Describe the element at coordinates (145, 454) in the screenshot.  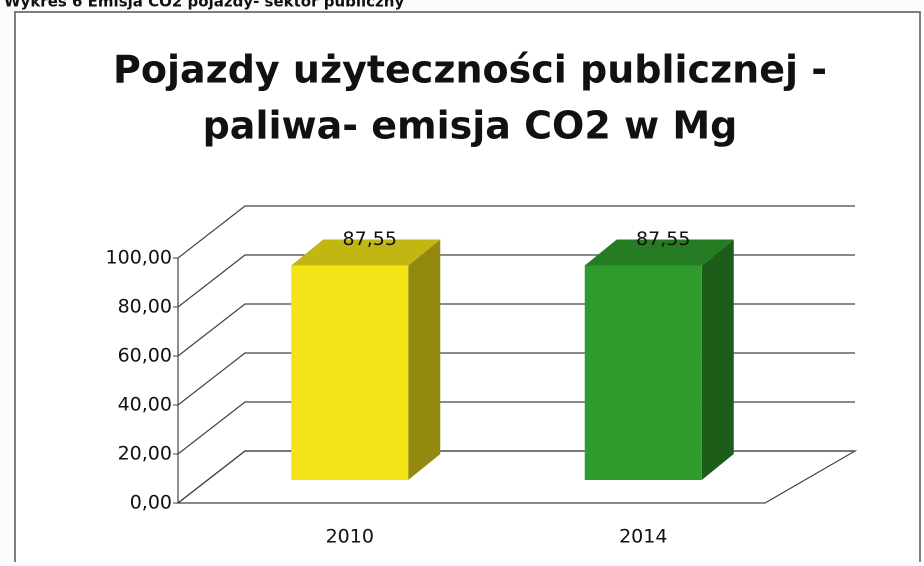
I see `y-tick-label: 20,00` at that location.